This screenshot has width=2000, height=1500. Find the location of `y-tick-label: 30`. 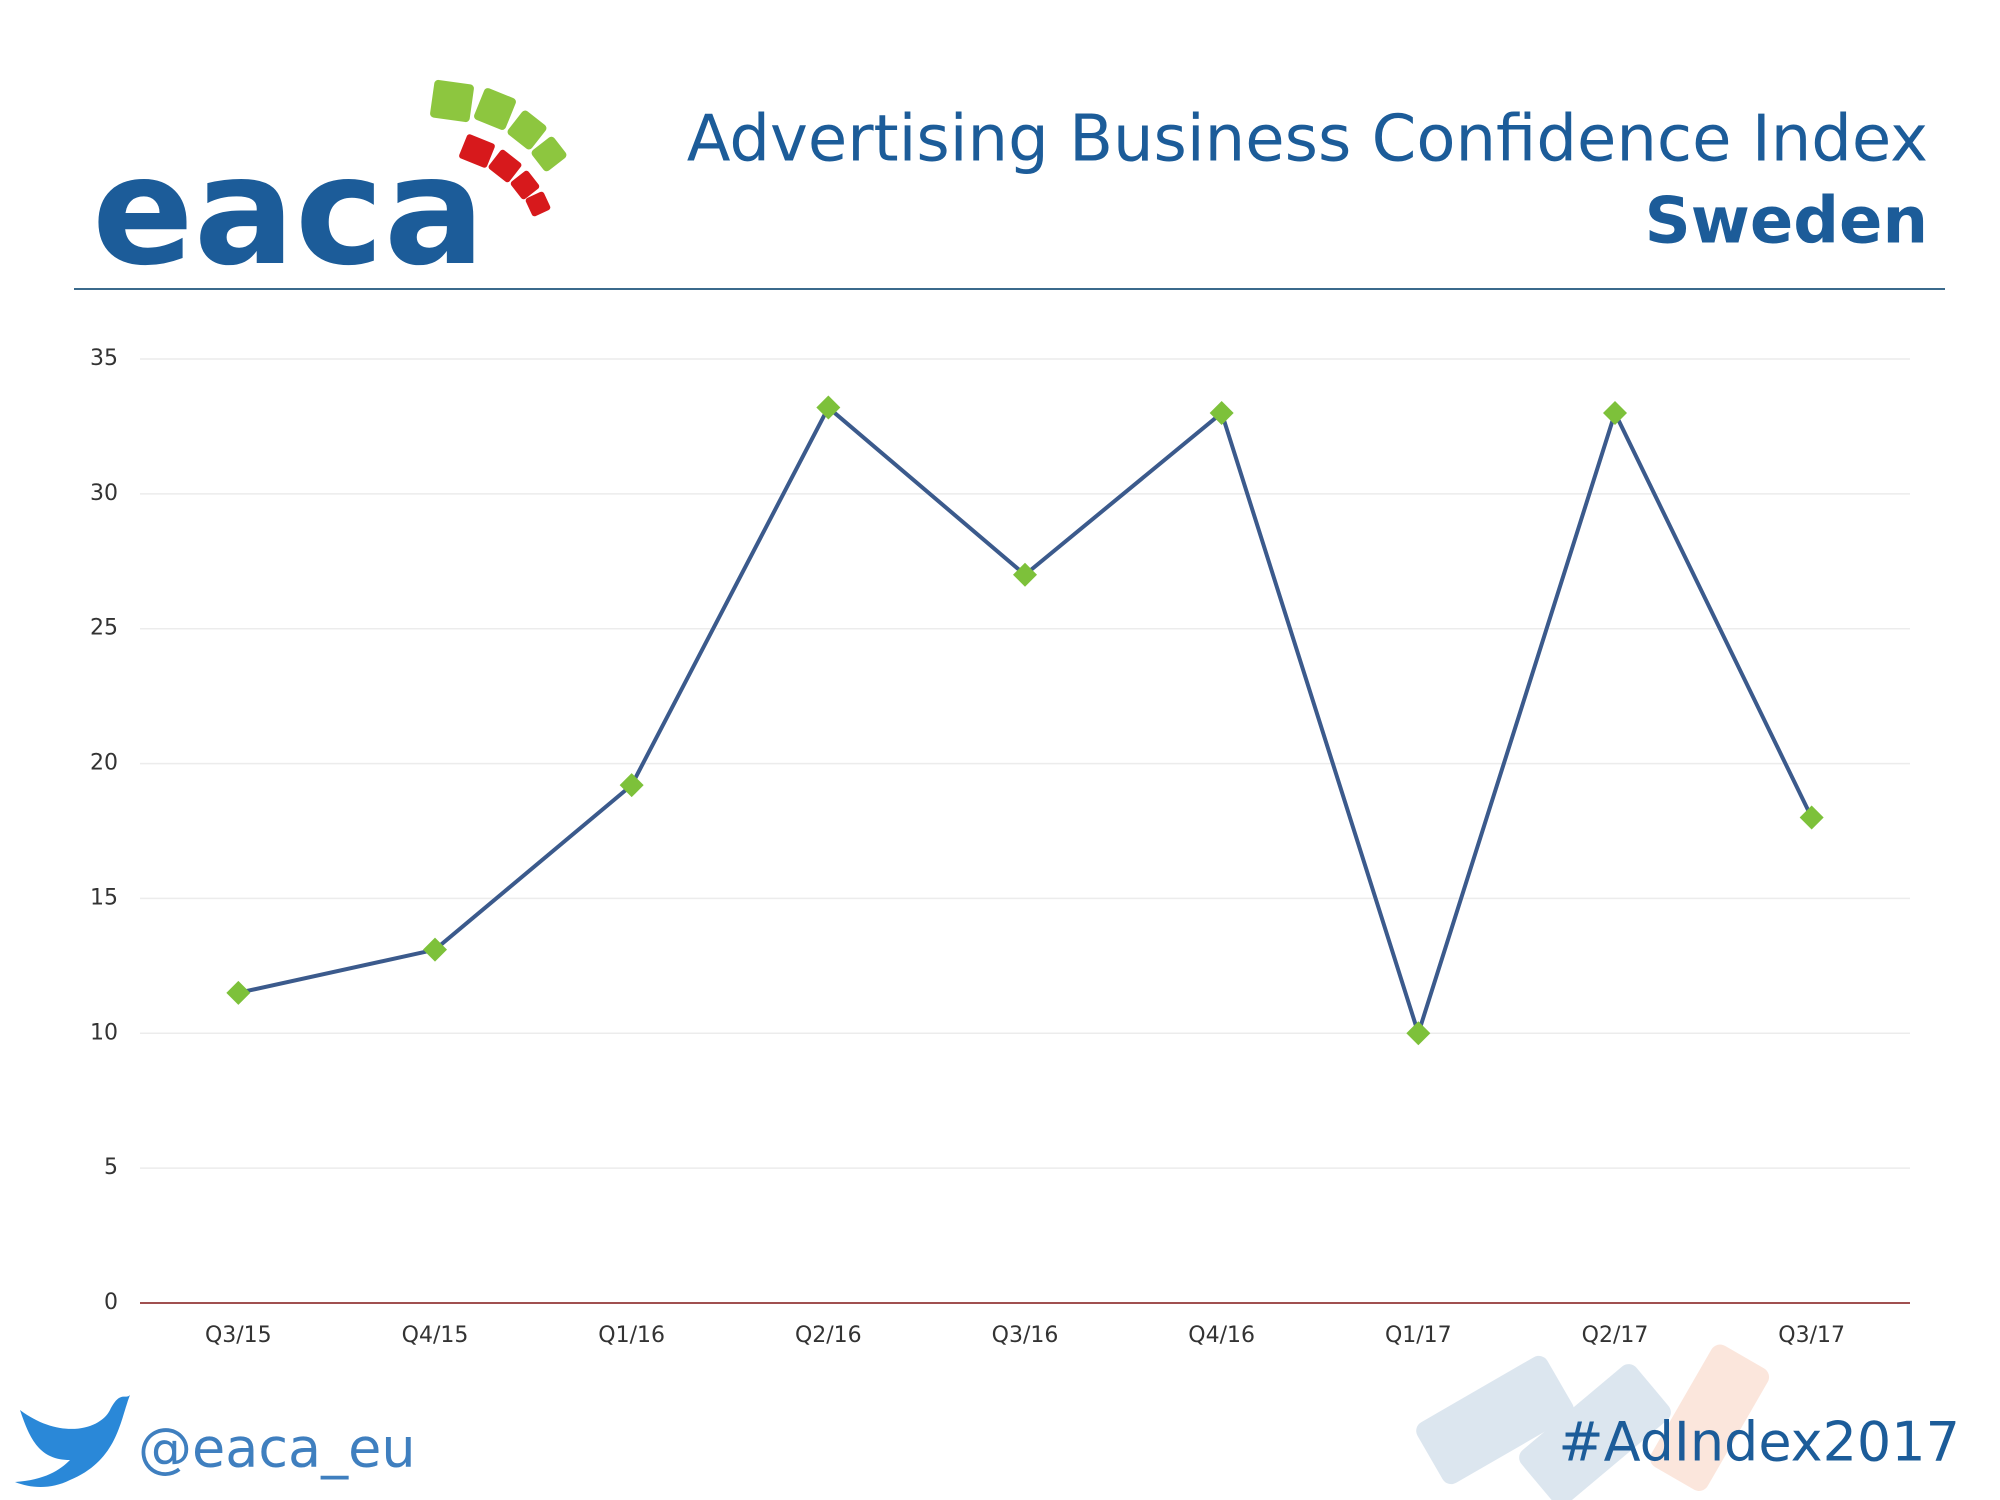

y-tick-label: 30 is located at coordinates (104, 493).